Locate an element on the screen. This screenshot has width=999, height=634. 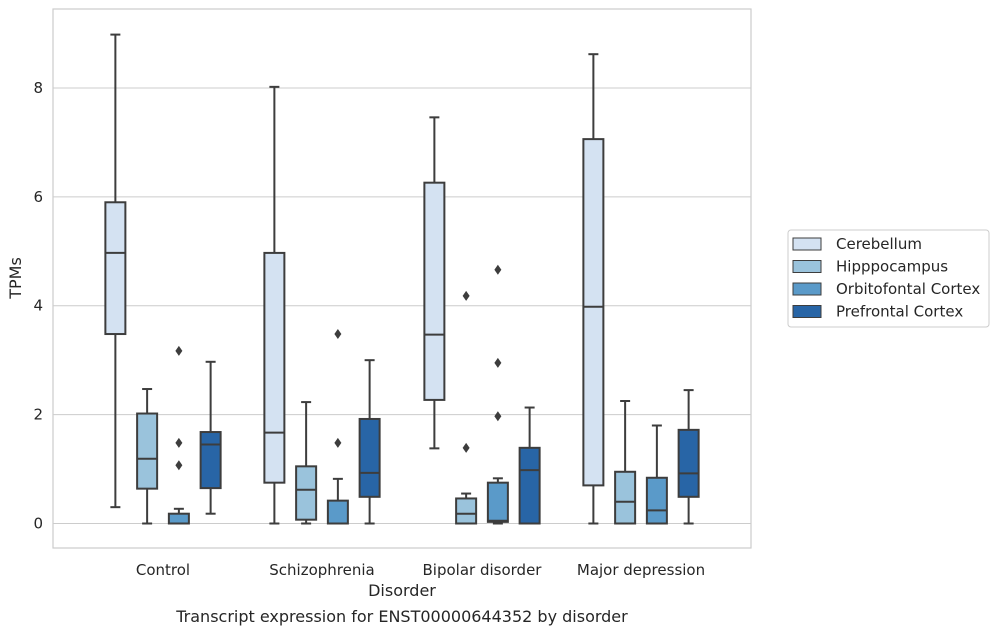
x-tick-label: Control is located at coordinates (163, 570).